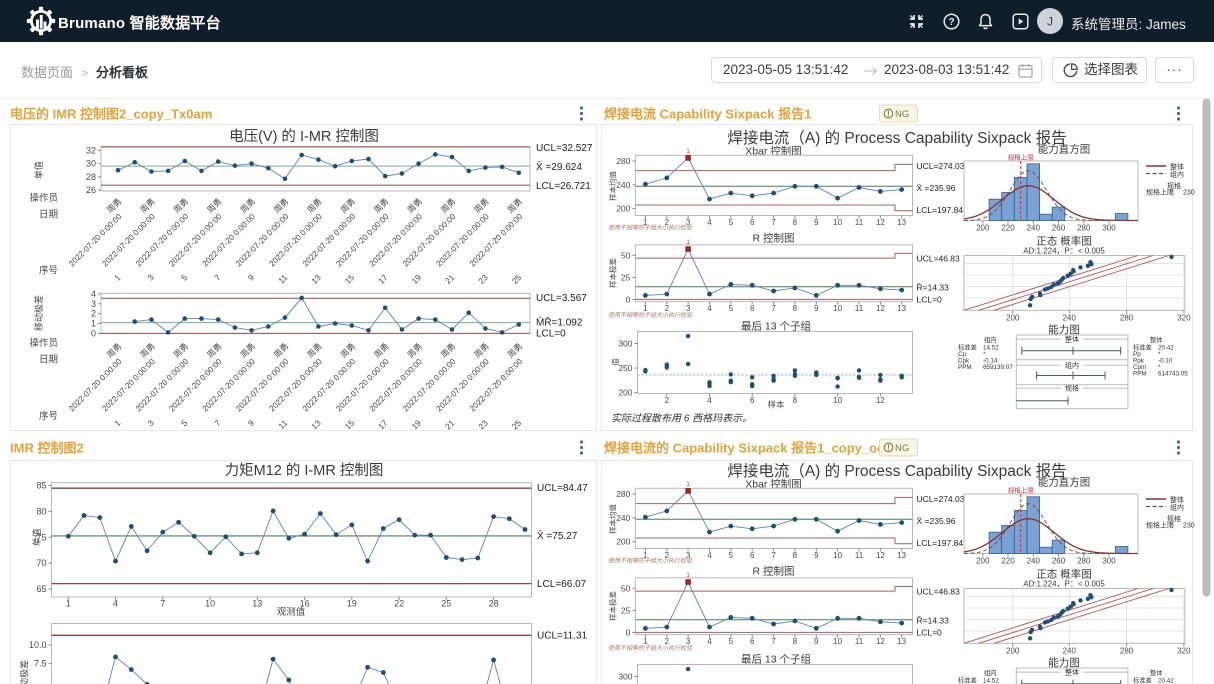 This screenshot has width=1214, height=684. What do you see at coordinates (557, 535) in the screenshot?
I see `svg-text: X̄ =75.27` at bounding box center [557, 535].